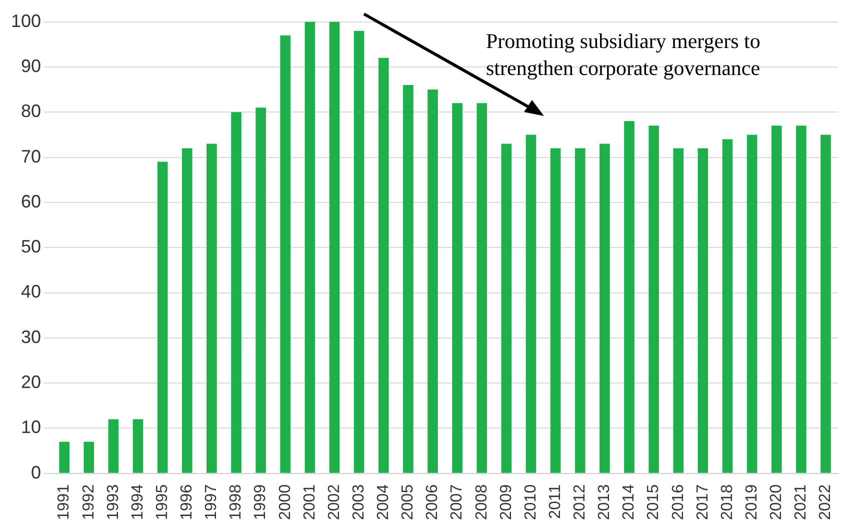 This screenshot has height=531, width=856. What do you see at coordinates (309, 502) in the screenshot?
I see `x-tick-label: 2001` at bounding box center [309, 502].